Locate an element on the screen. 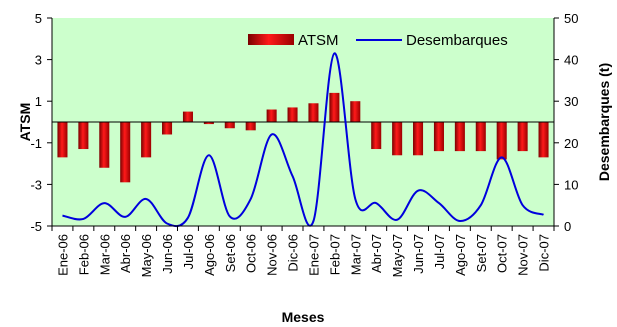 This screenshot has width=617, height=327. x-tick-label: Nov-06 is located at coordinates (272, 255).